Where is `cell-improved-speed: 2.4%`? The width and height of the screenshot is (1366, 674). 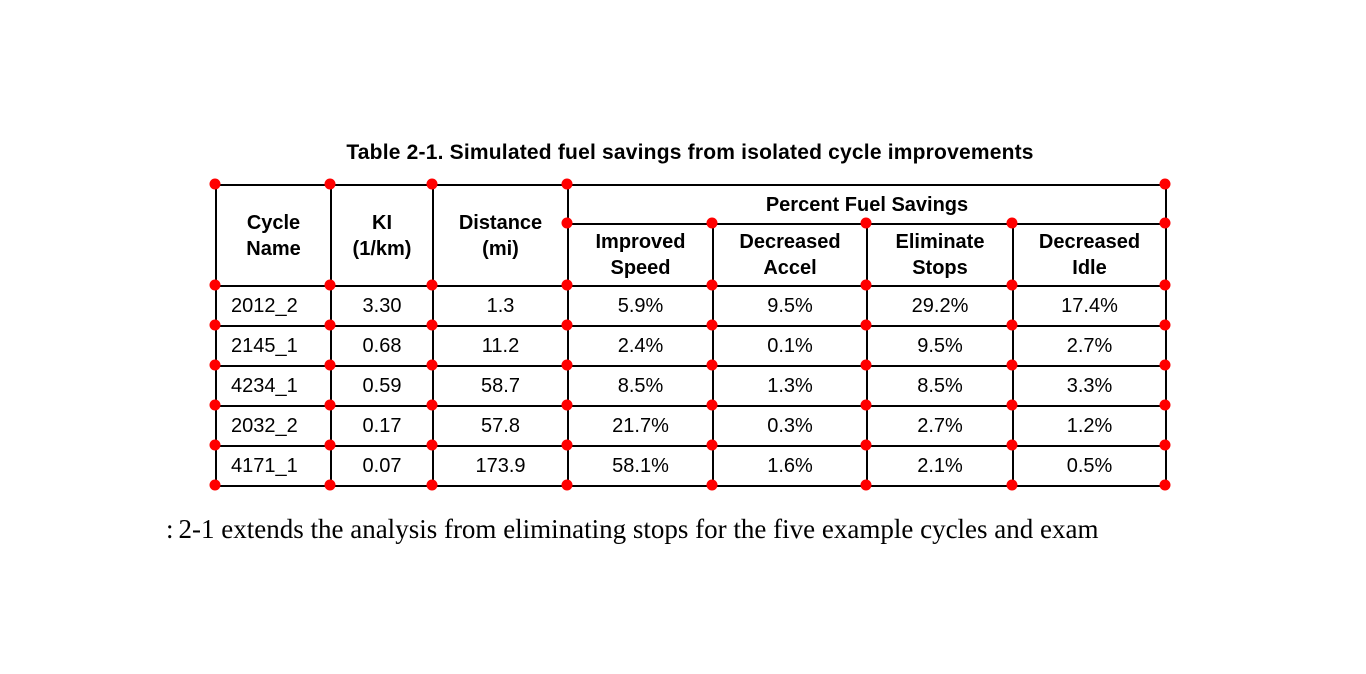 cell-improved-speed: 2.4% is located at coordinates (640, 346).